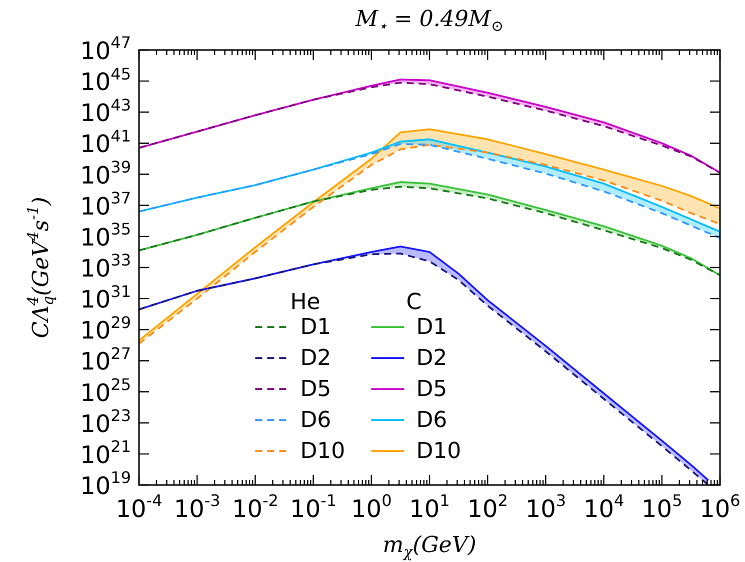 This screenshot has width=745, height=562. Describe the element at coordinates (414, 303) in the screenshot. I see `annotation: C` at that location.